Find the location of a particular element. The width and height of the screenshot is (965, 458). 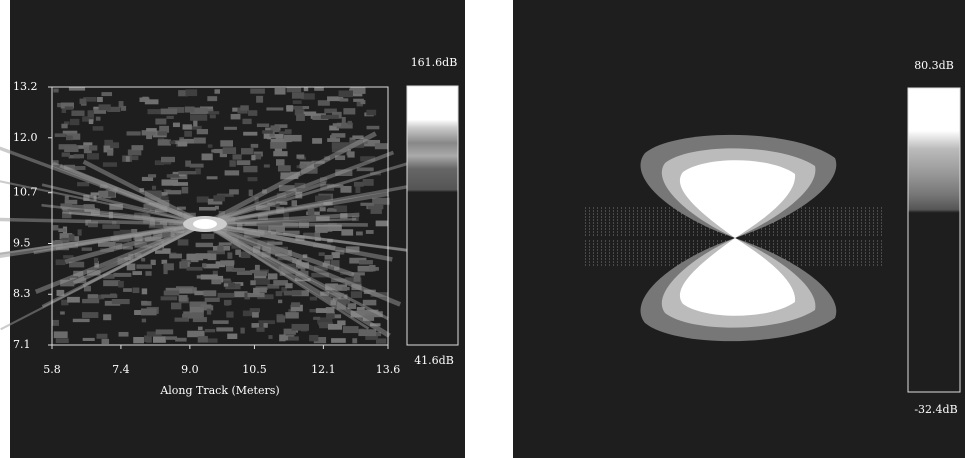

bright-spot is located at coordinates (205, 224).